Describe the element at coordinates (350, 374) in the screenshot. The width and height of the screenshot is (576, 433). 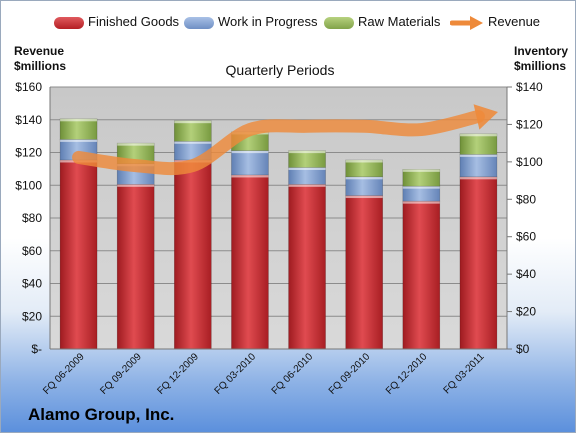
I see `x-tick-label: FQ 09-2010` at that location.